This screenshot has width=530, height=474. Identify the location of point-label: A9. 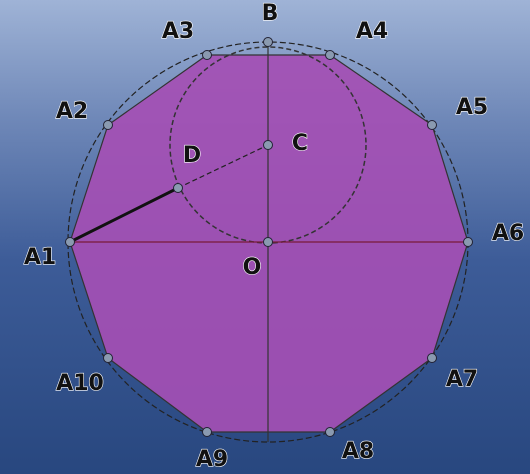
(212, 459).